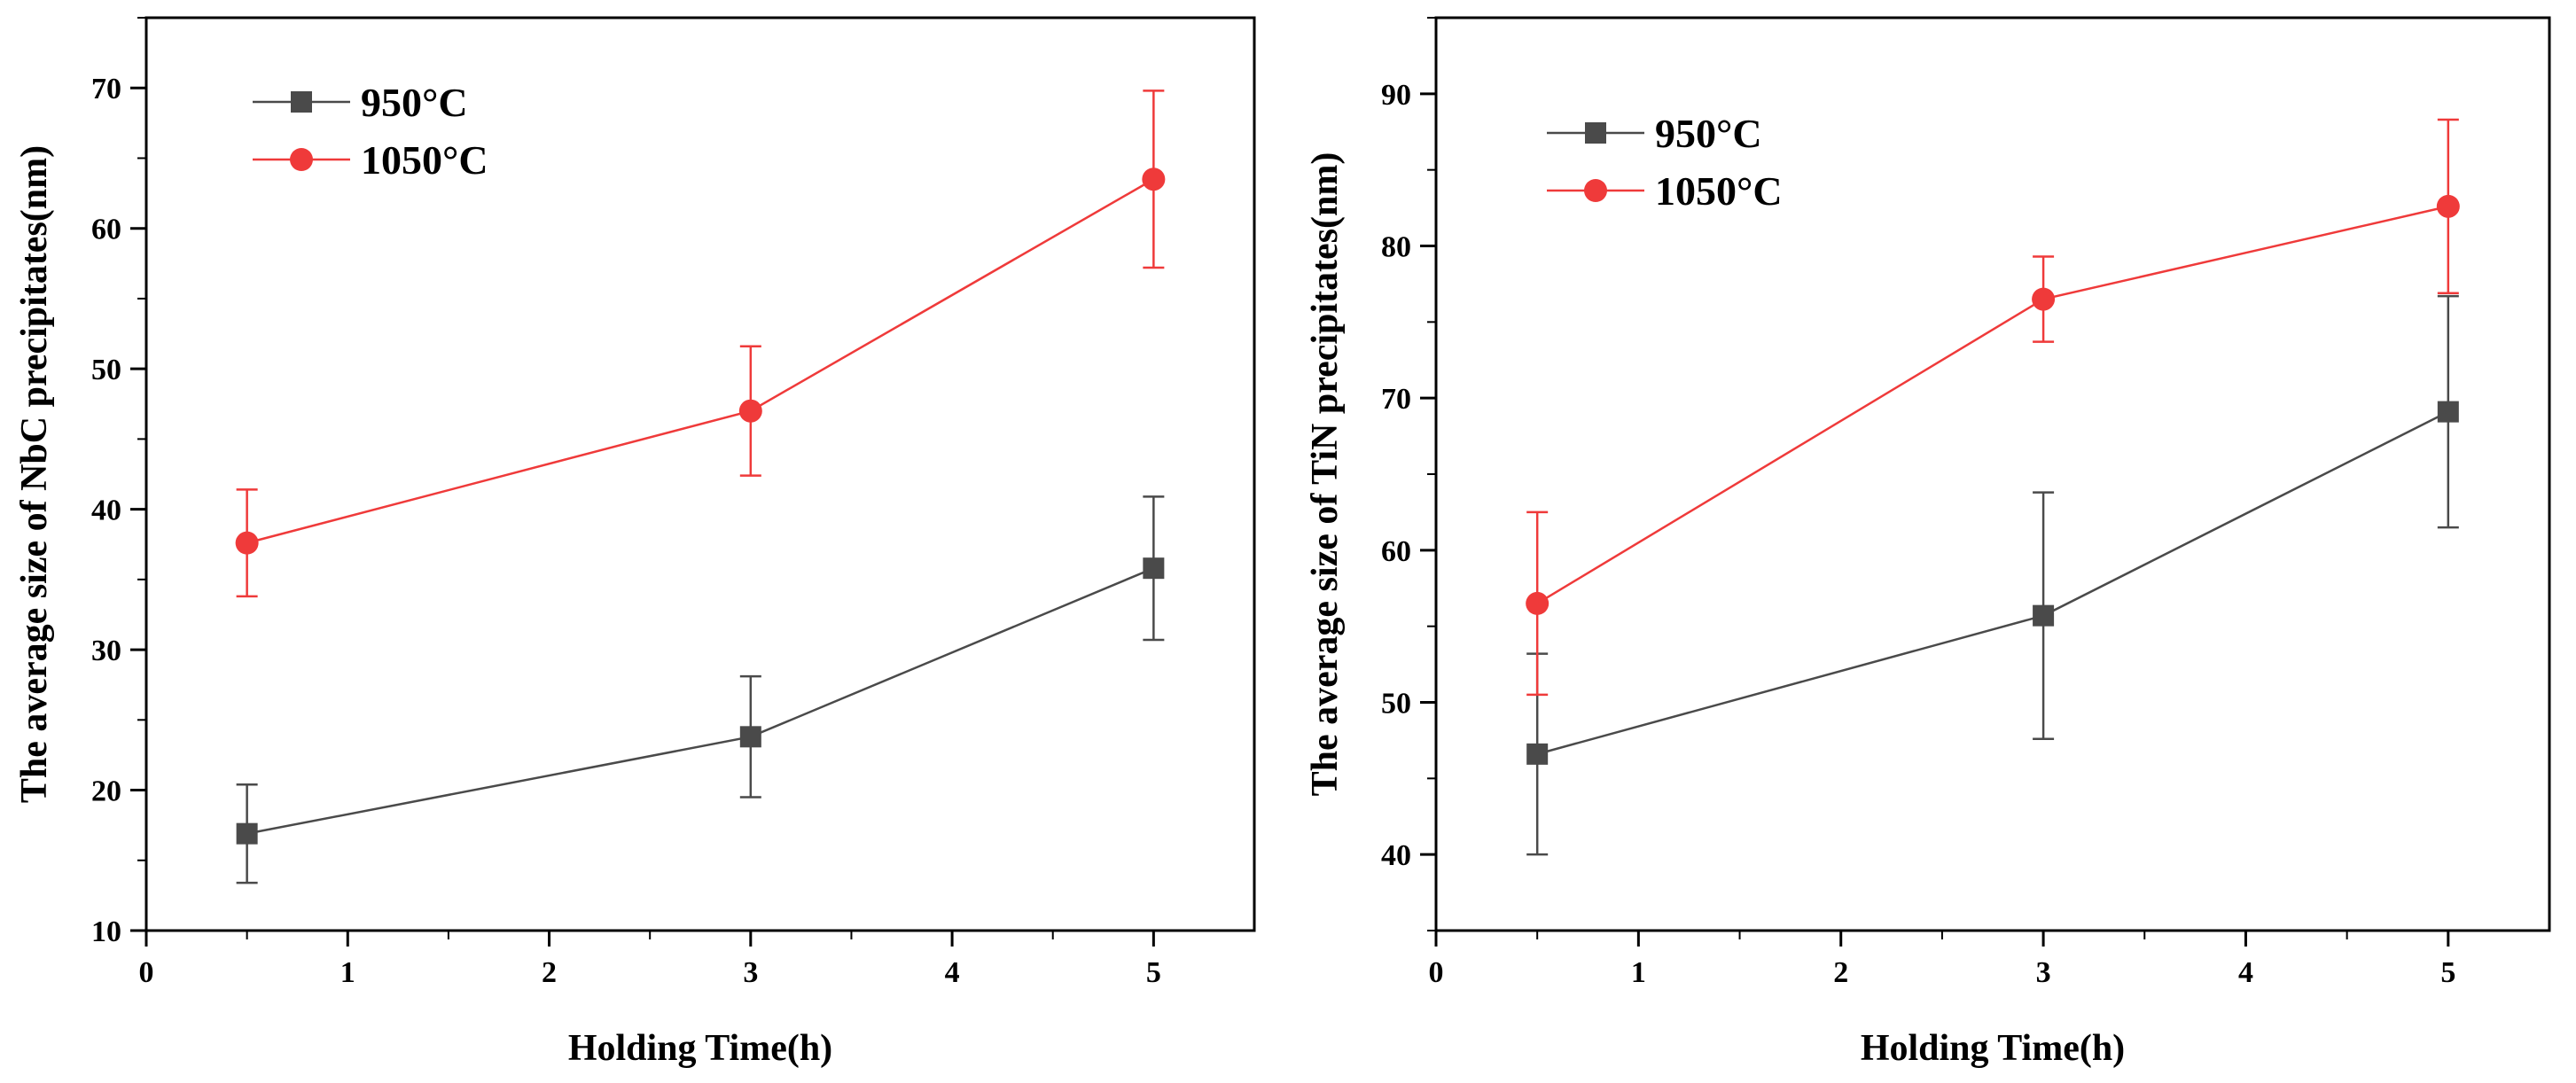  Describe the element at coordinates (106, 651) in the screenshot. I see `y-tick-label: 30` at that location.